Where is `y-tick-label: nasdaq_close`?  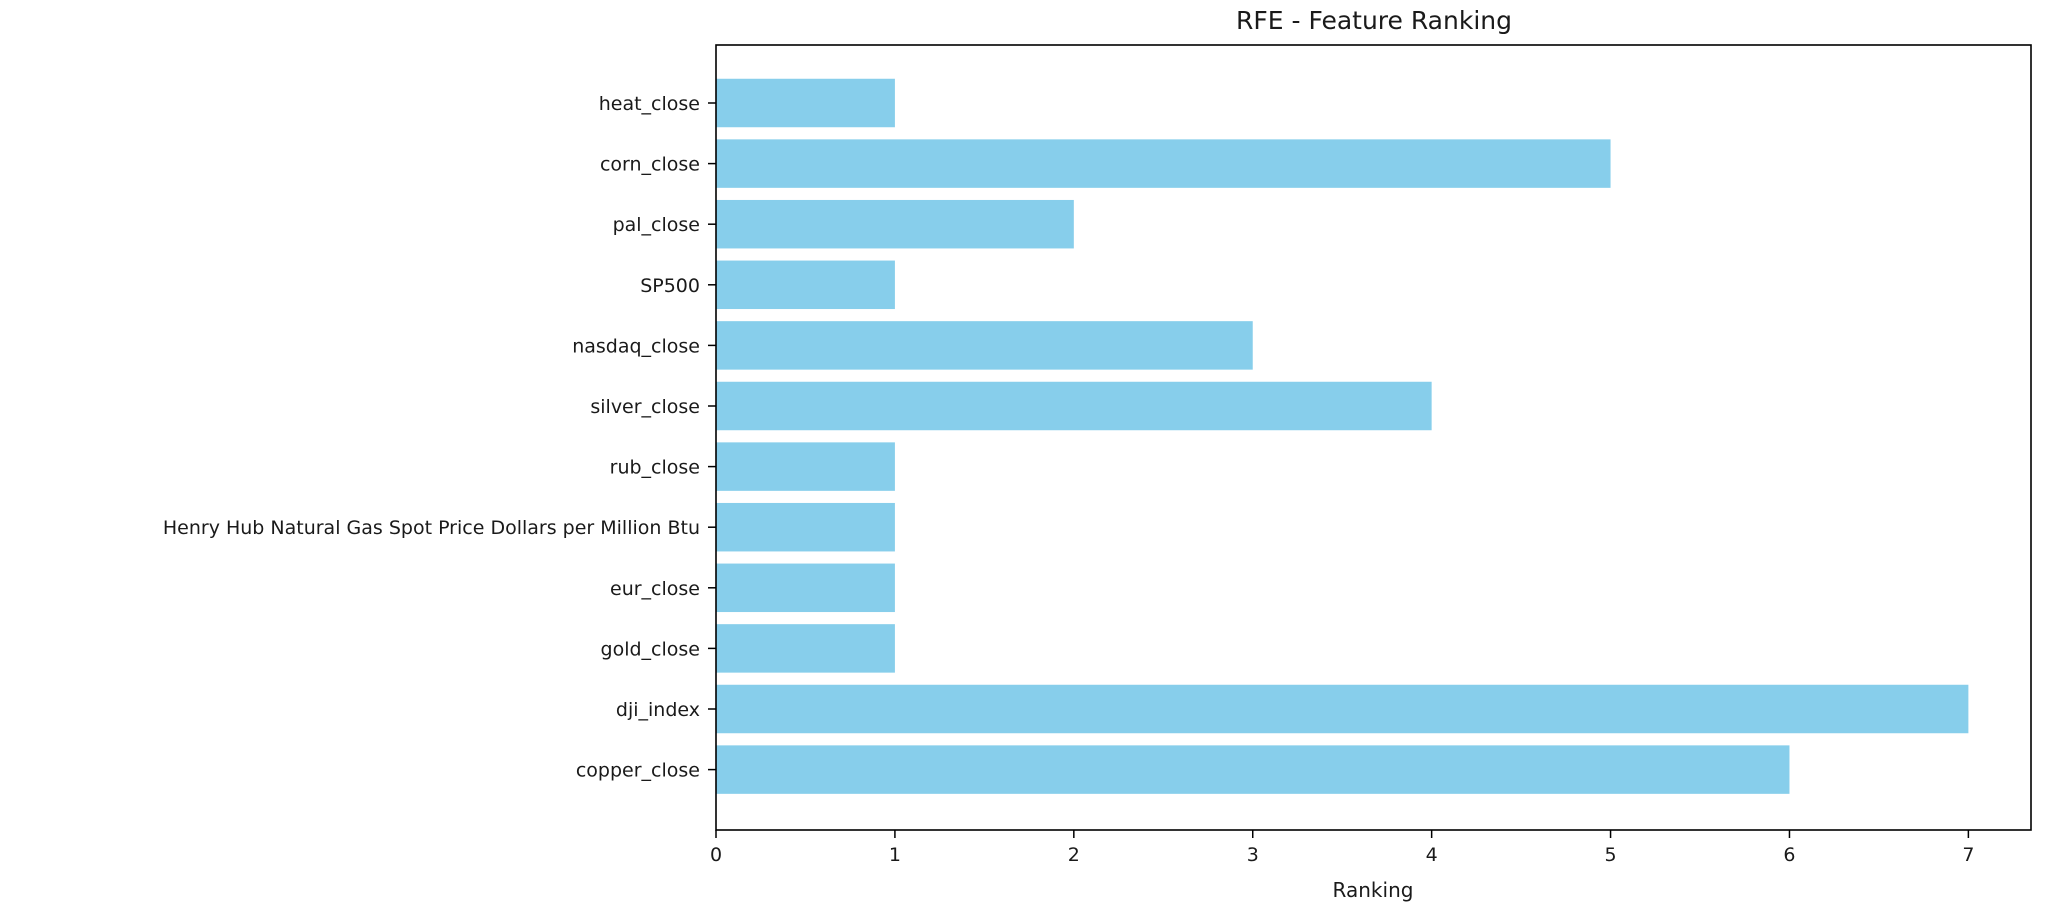
y-tick-label: nasdaq_close is located at coordinates (636, 346).